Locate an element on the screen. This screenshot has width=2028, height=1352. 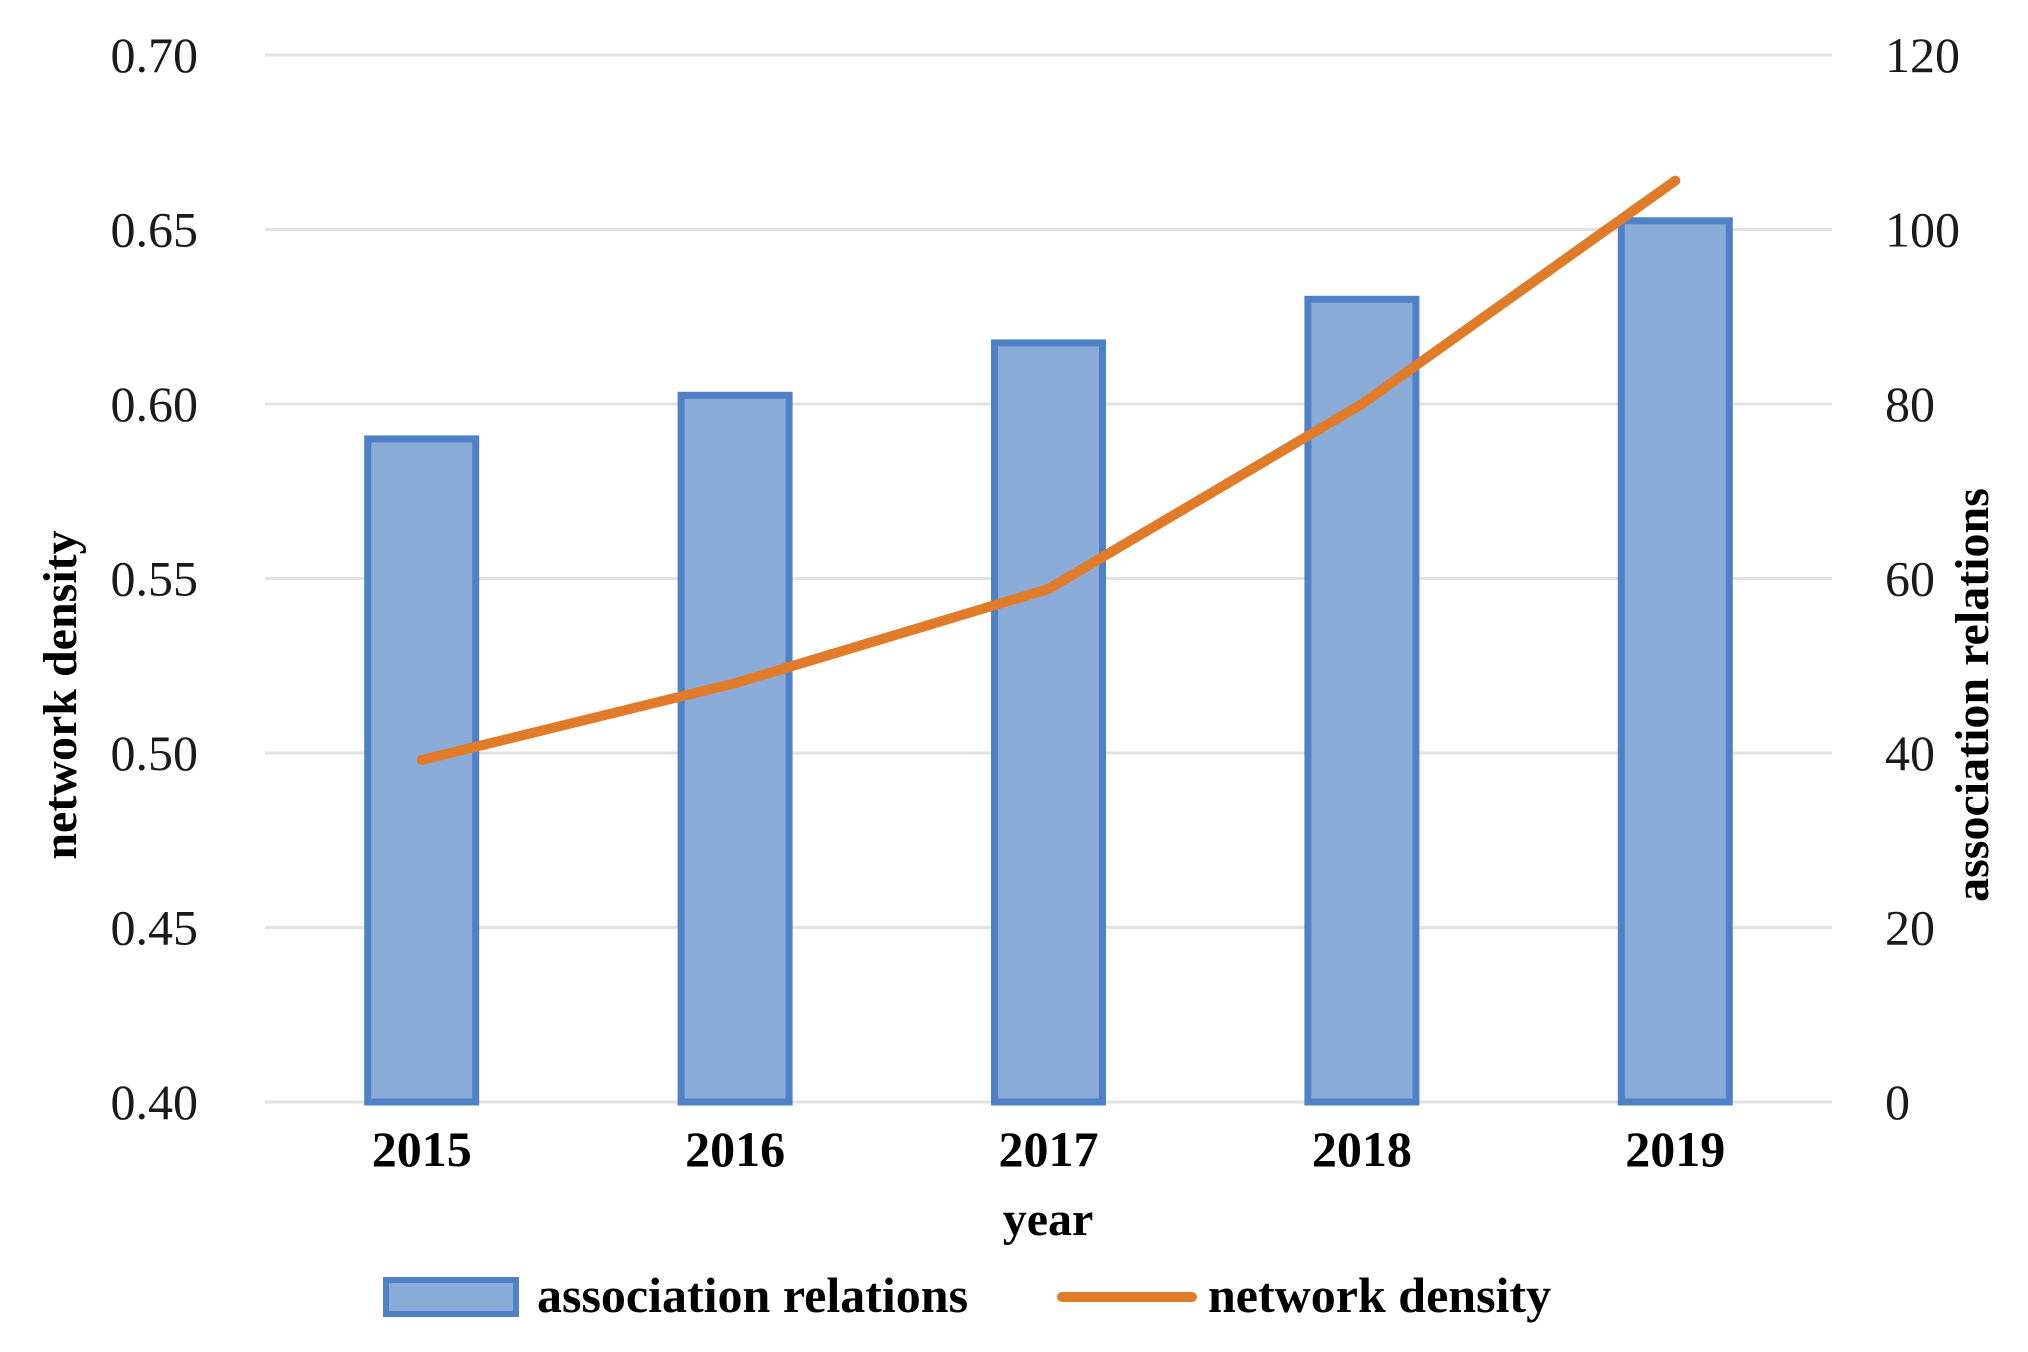
left-axis-tick-label: 0.55 is located at coordinates (155, 579).